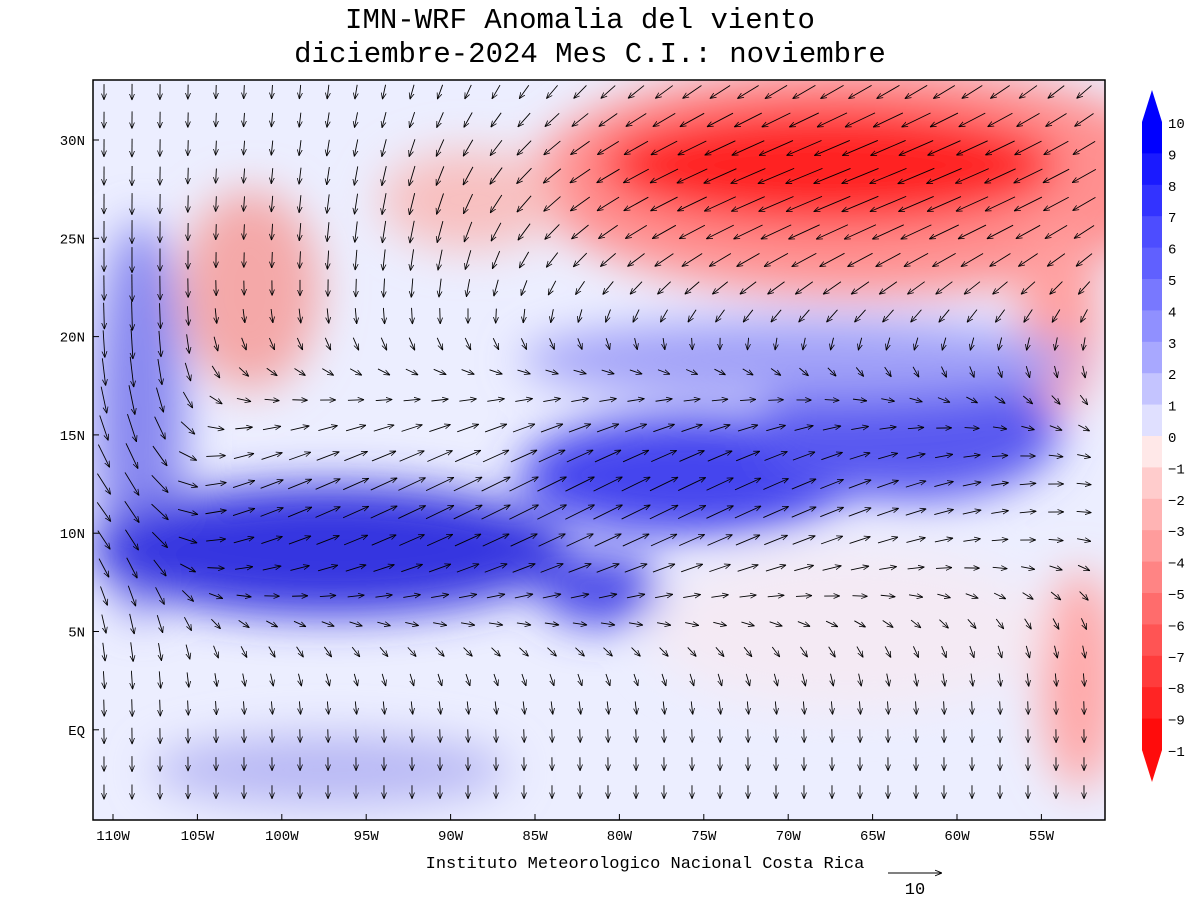  I want to click on colorbar-label: 2, so click(1172, 376).